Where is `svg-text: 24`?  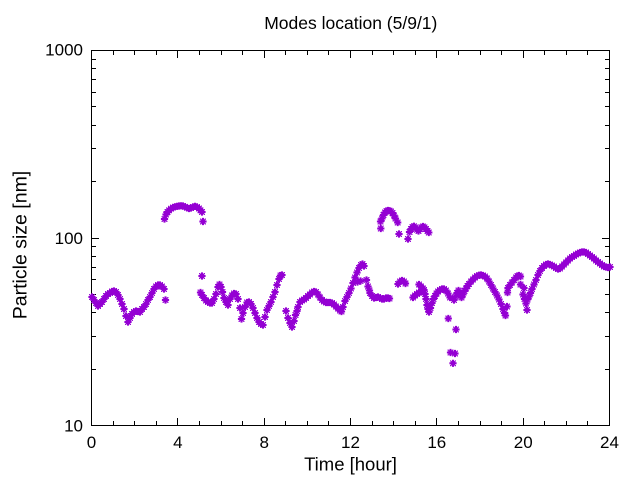 svg-text: 24 is located at coordinates (609, 442).